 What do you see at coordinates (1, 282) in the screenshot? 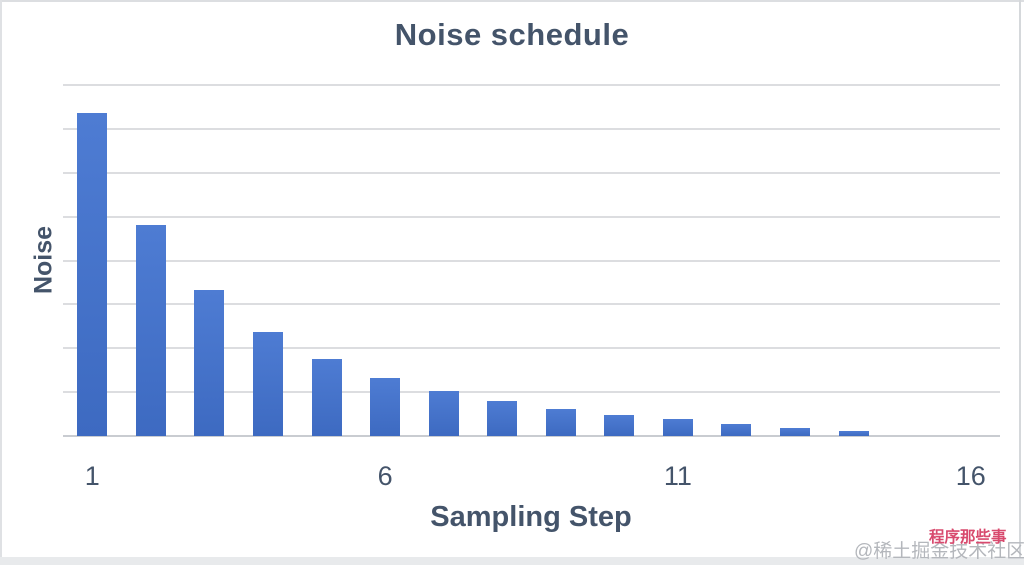
I see `frame-left-border` at bounding box center [1, 282].